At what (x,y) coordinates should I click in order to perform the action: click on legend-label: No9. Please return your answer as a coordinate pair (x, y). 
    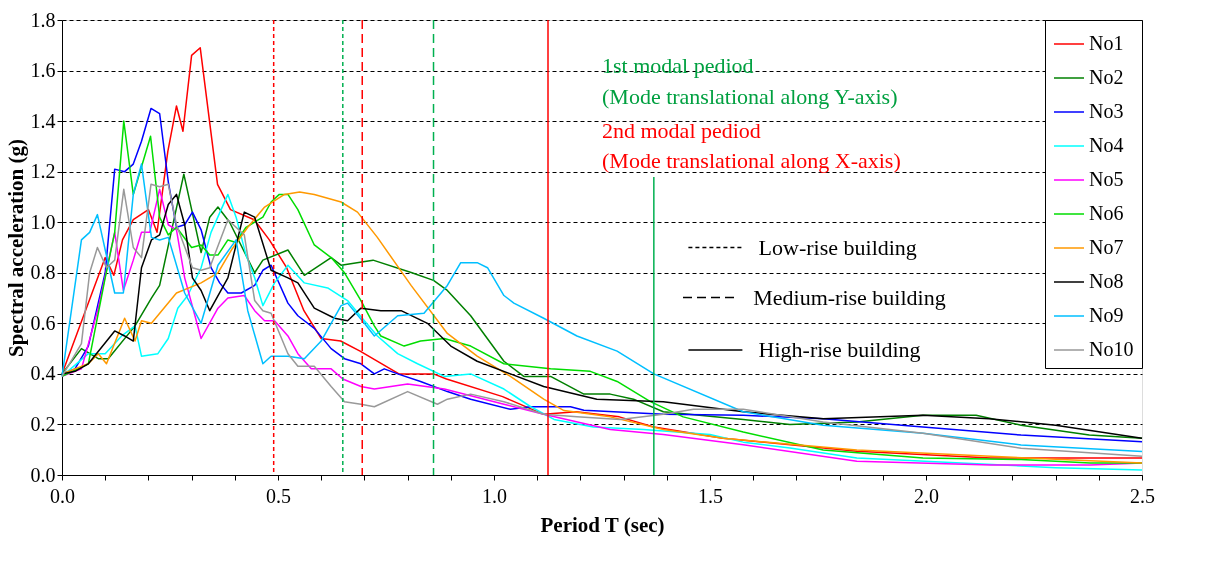
    Looking at the image, I should click on (1106, 315).